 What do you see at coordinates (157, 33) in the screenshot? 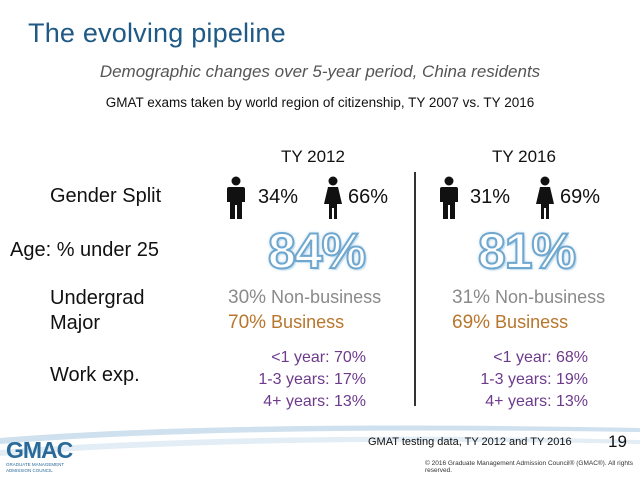
I see `page-title: The evolving pipeline` at bounding box center [157, 33].